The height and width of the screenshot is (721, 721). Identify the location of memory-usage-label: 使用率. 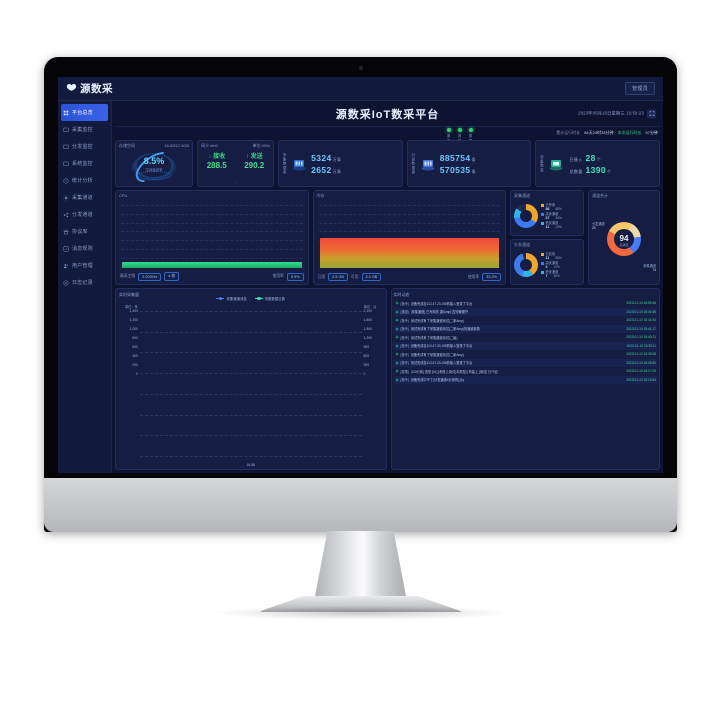
(473, 276).